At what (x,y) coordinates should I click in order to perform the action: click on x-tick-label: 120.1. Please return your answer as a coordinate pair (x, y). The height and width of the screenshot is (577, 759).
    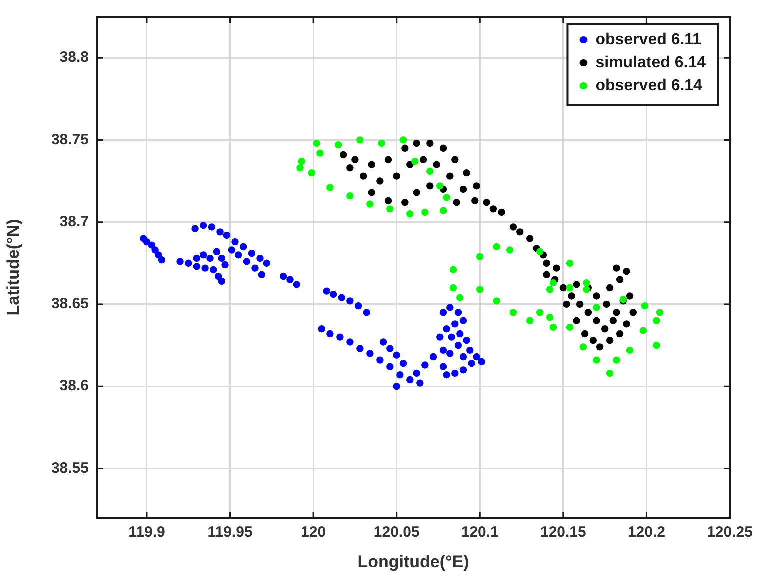
    Looking at the image, I should click on (480, 533).